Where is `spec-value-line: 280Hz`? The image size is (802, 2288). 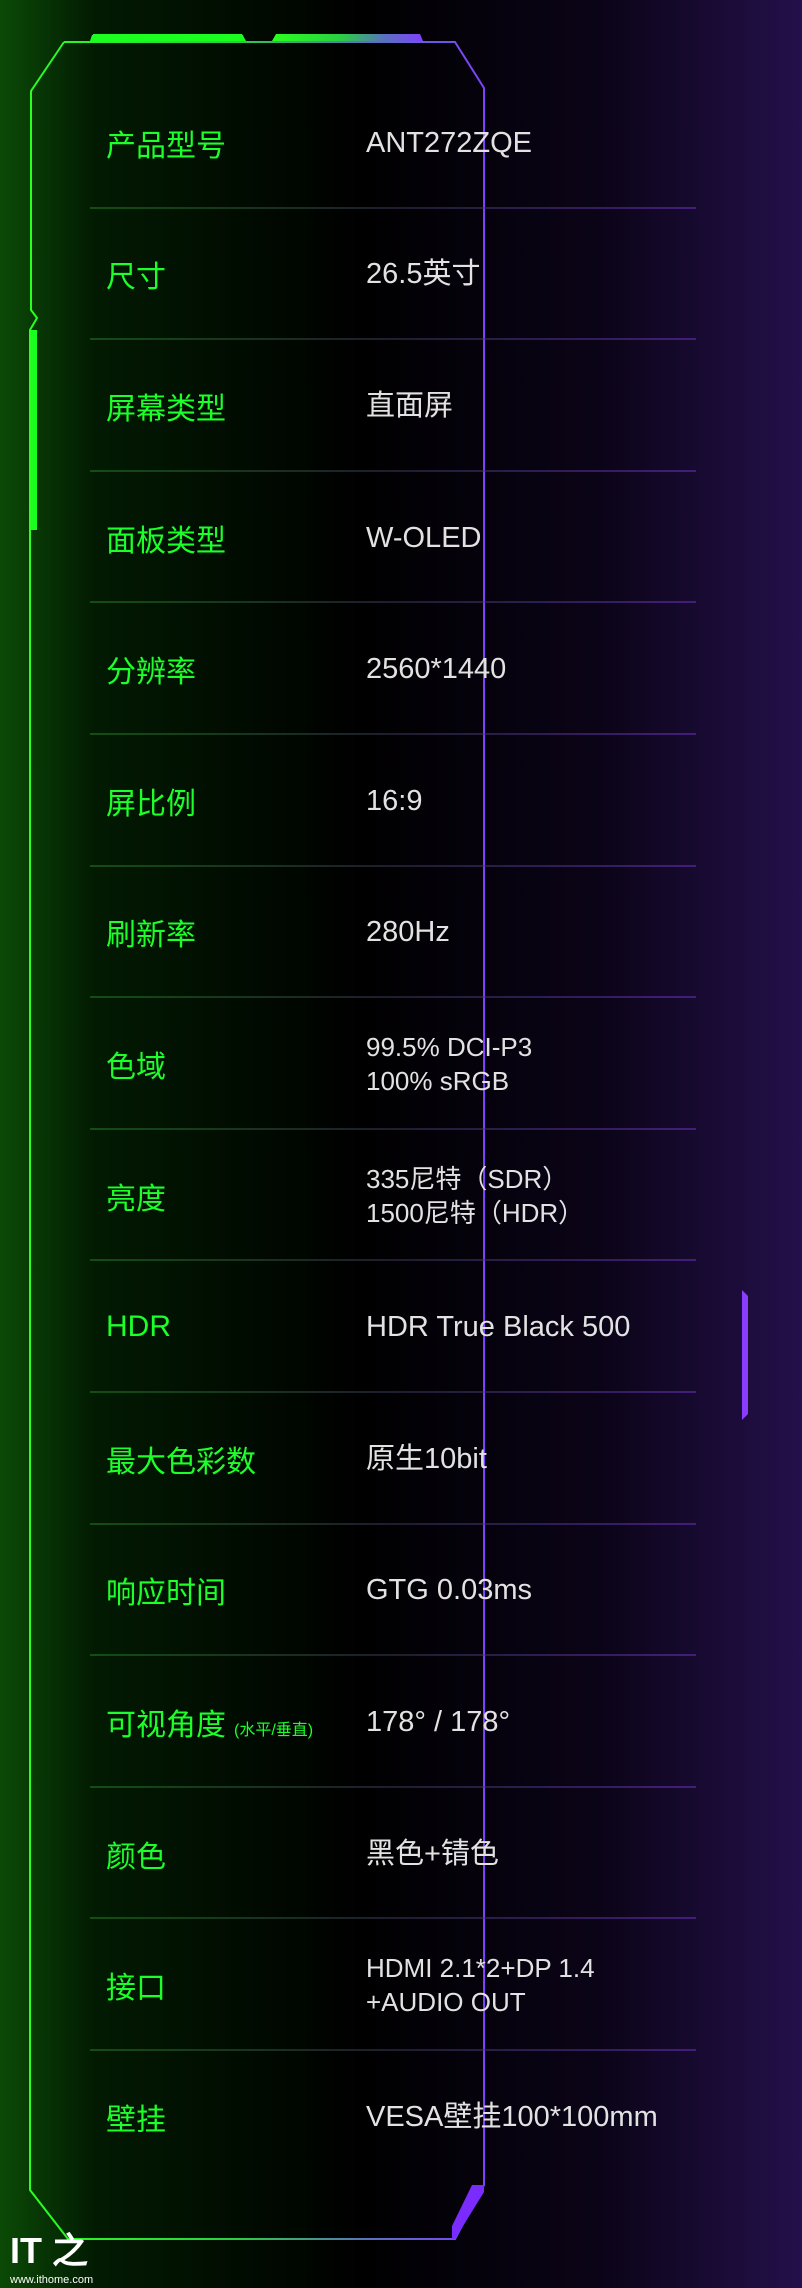 spec-value-line: 280Hz is located at coordinates (408, 932).